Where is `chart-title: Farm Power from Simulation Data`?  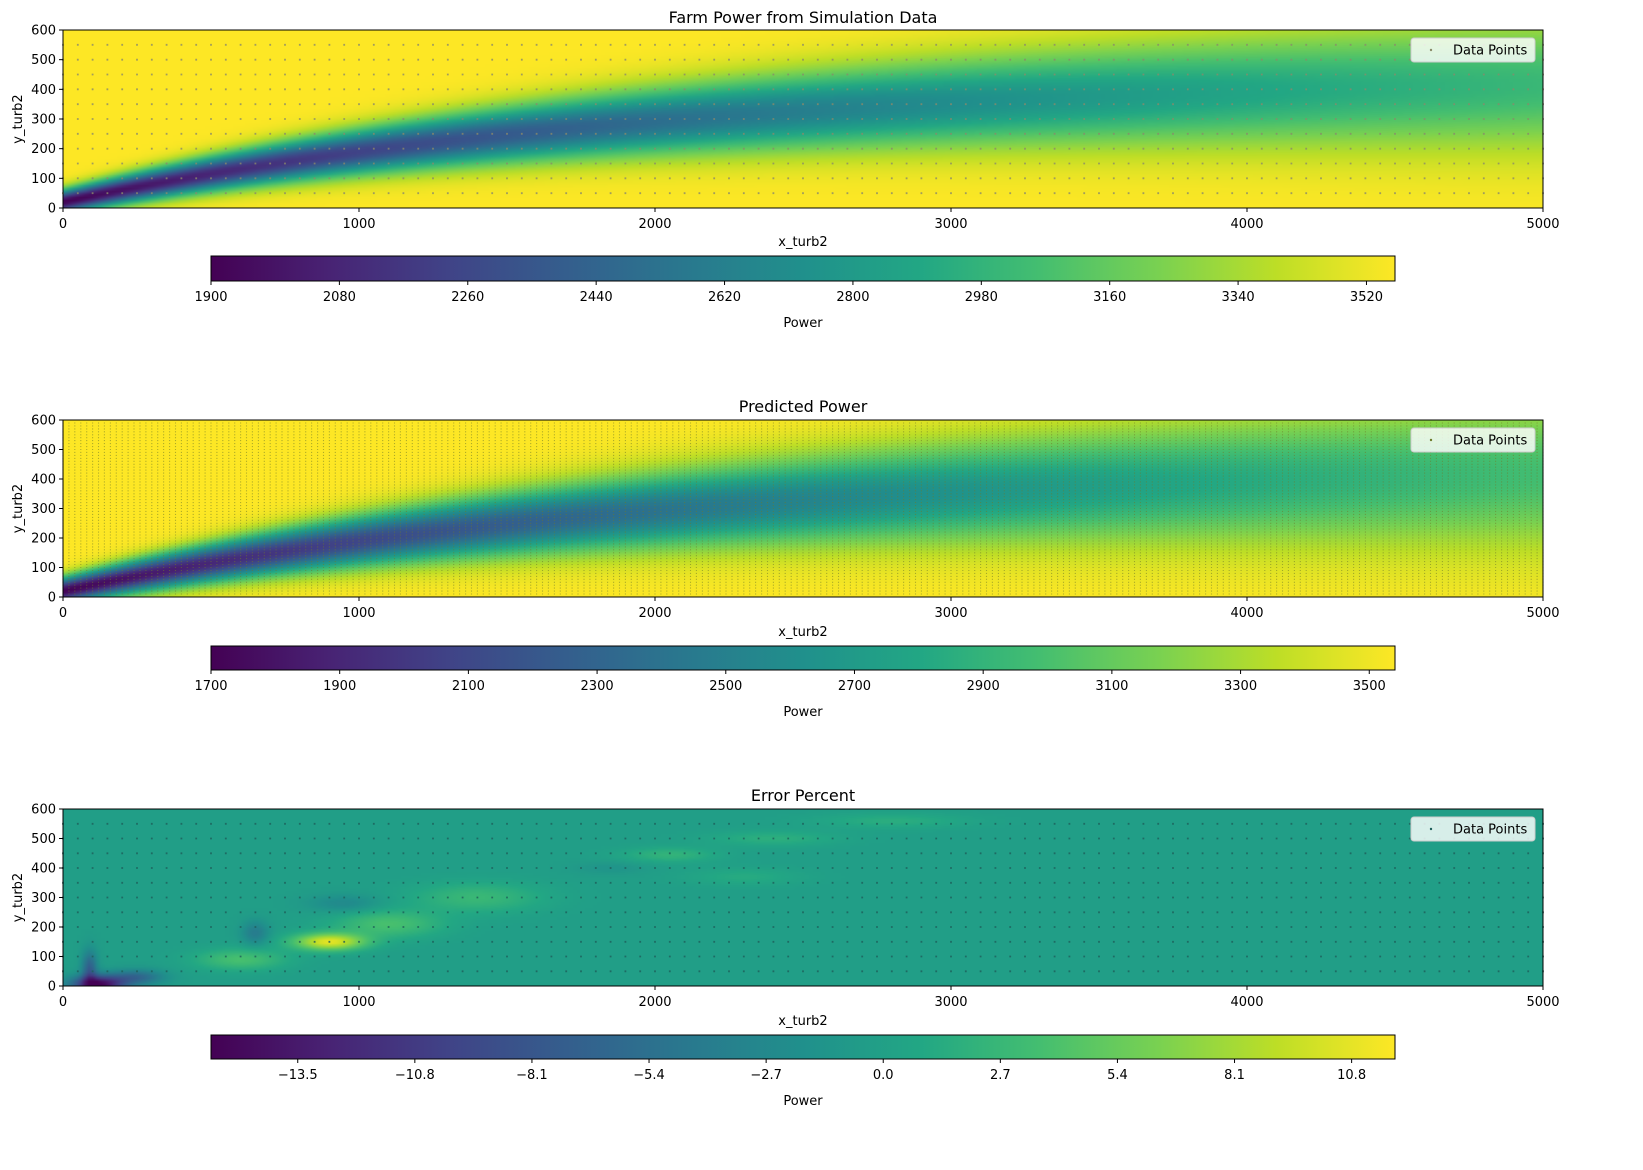 chart-title: Farm Power from Simulation Data is located at coordinates (803, 17).